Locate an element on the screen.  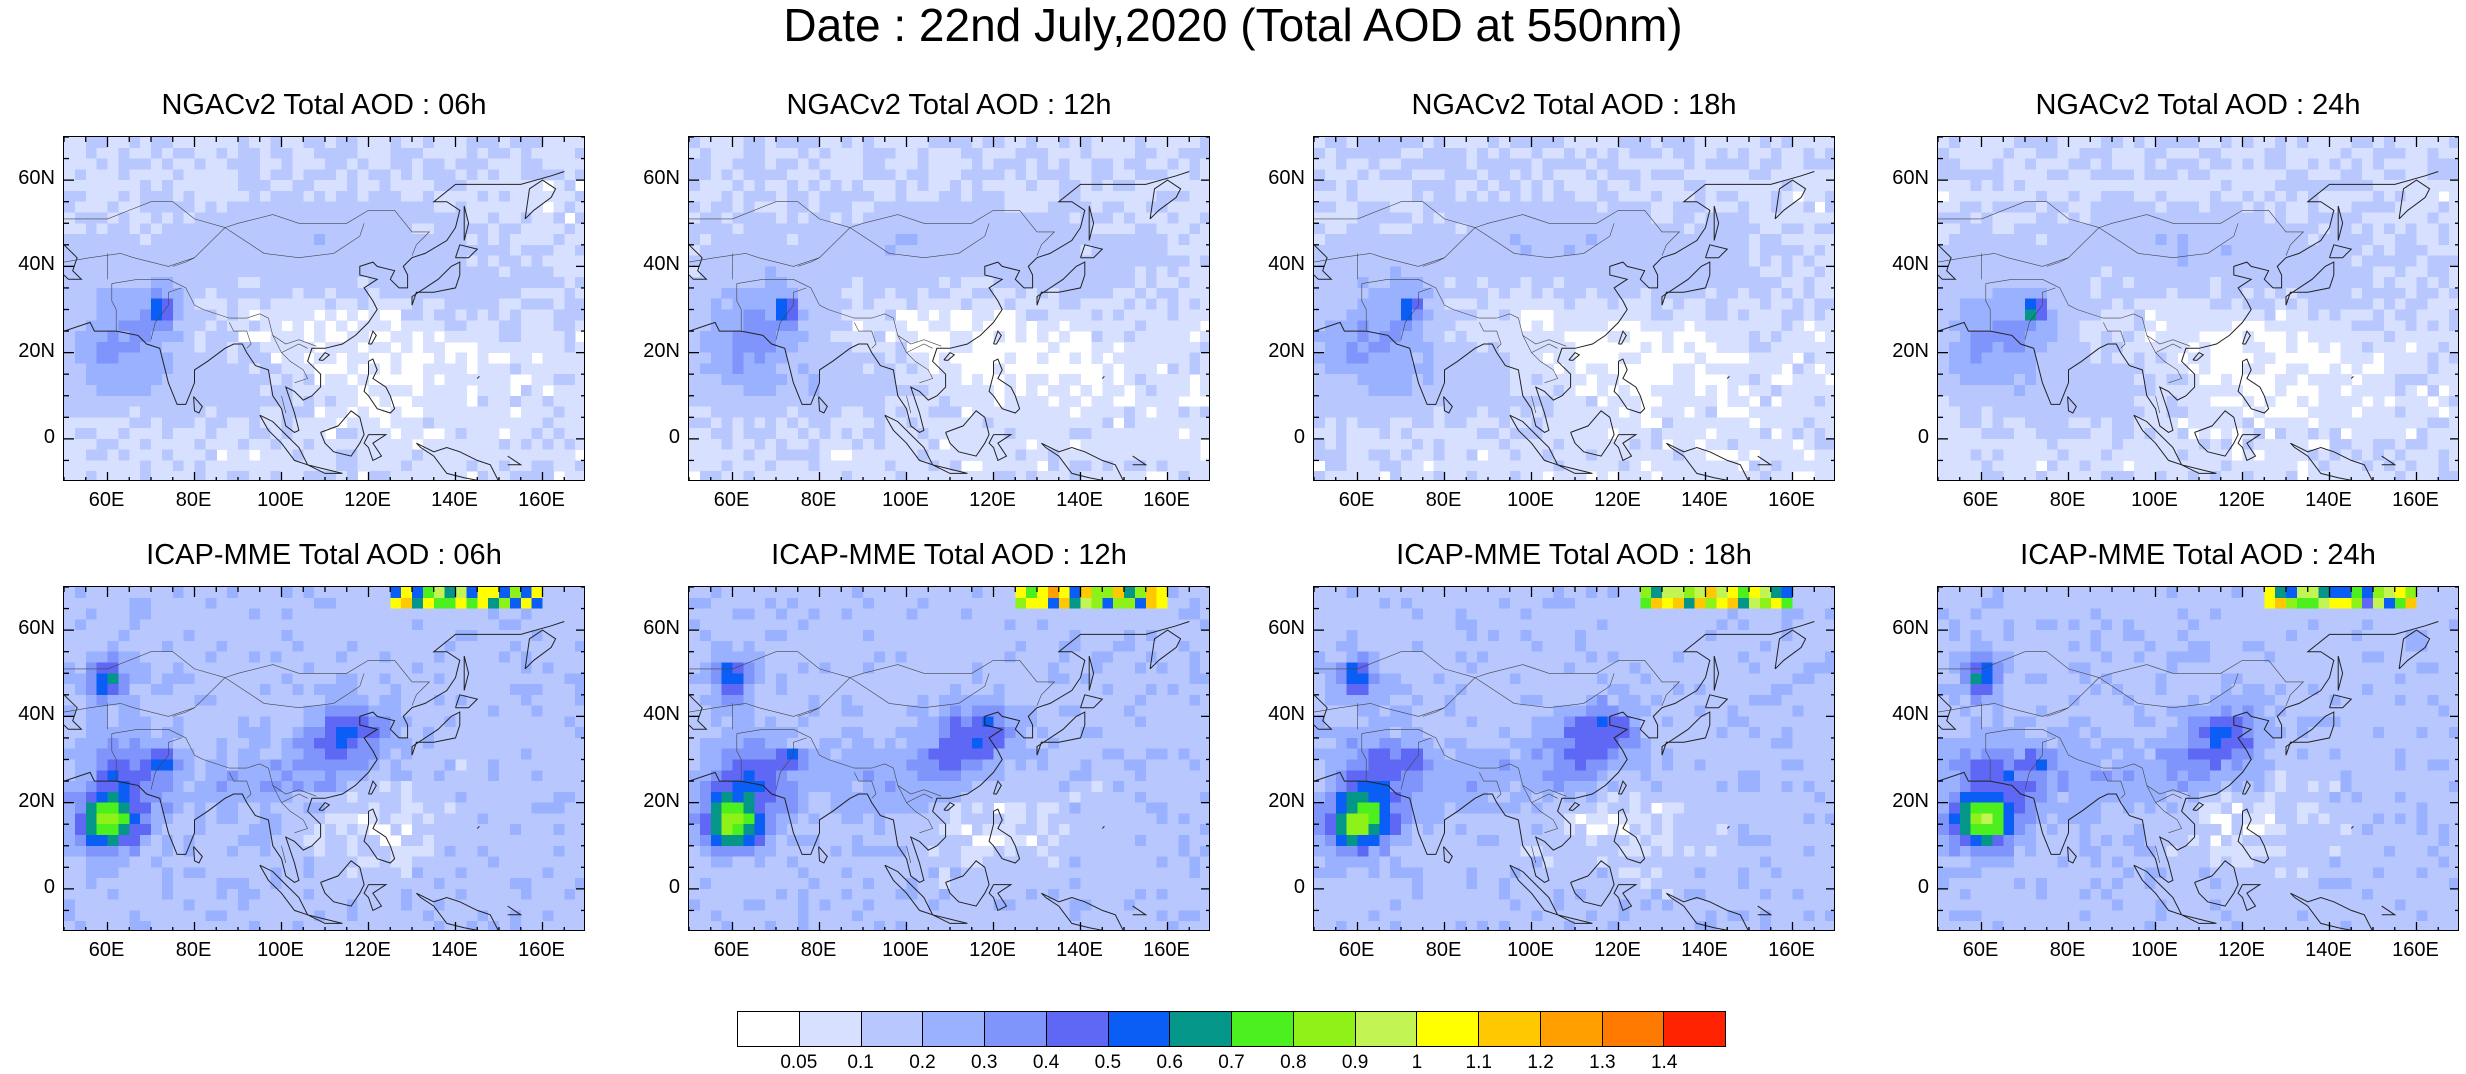
panel-title: ICAP-MME Total AOD : 12h is located at coordinates (949, 555).